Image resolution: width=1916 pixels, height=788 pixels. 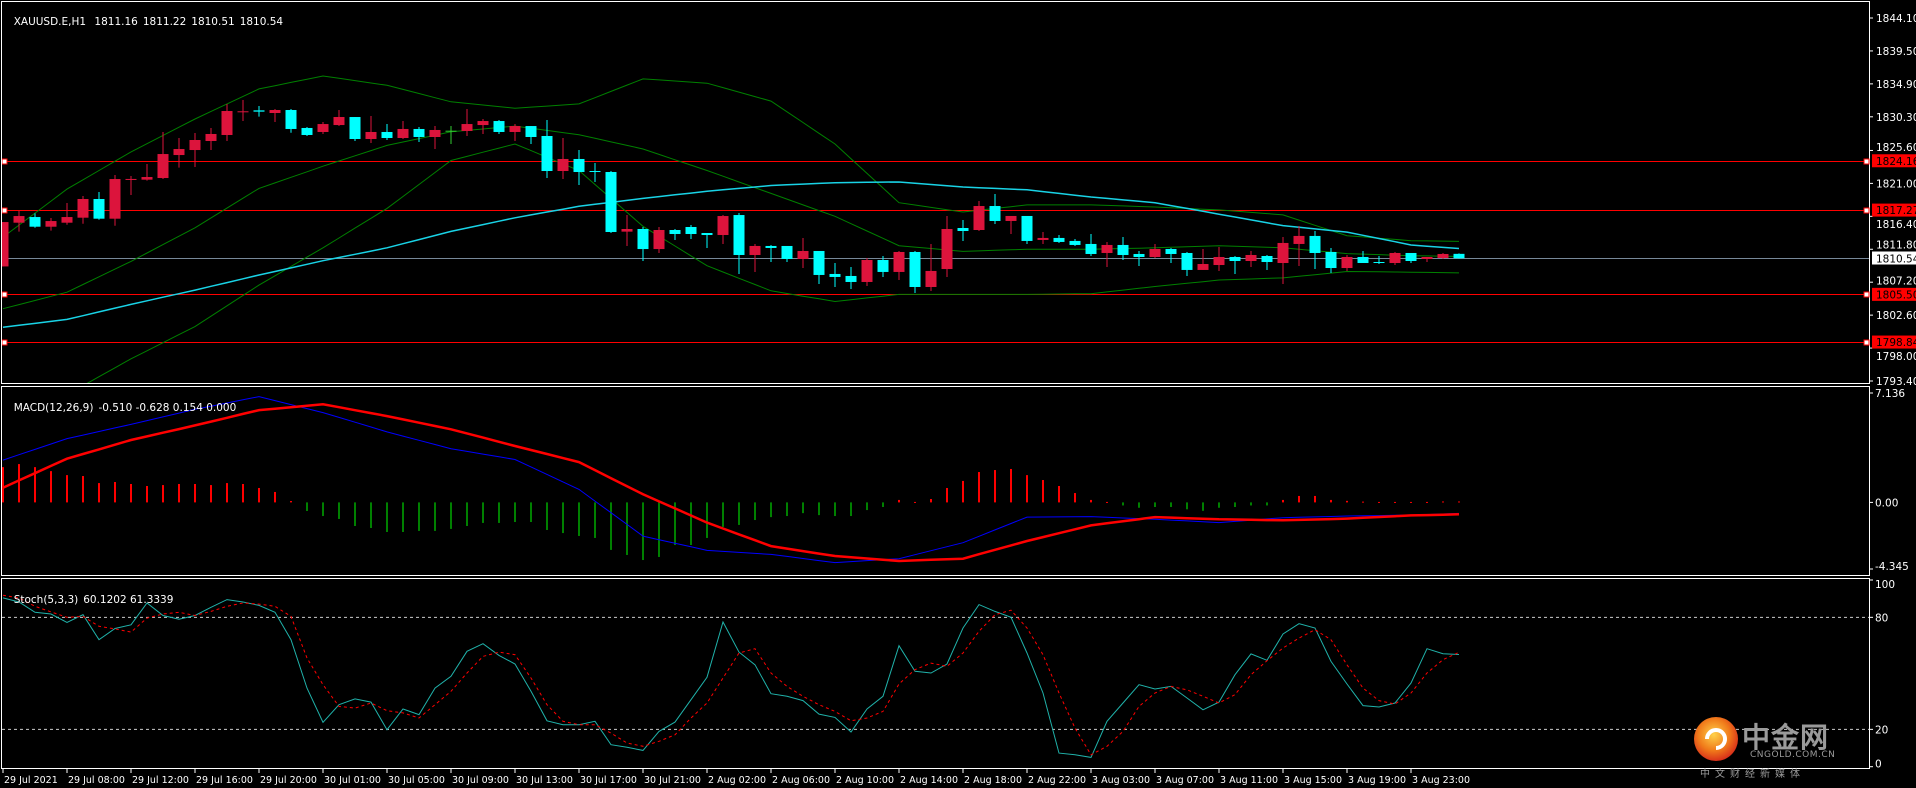 What do you see at coordinates (1896, 382) in the screenshot?
I see `price-tick-label: 1793.40` at bounding box center [1896, 382].